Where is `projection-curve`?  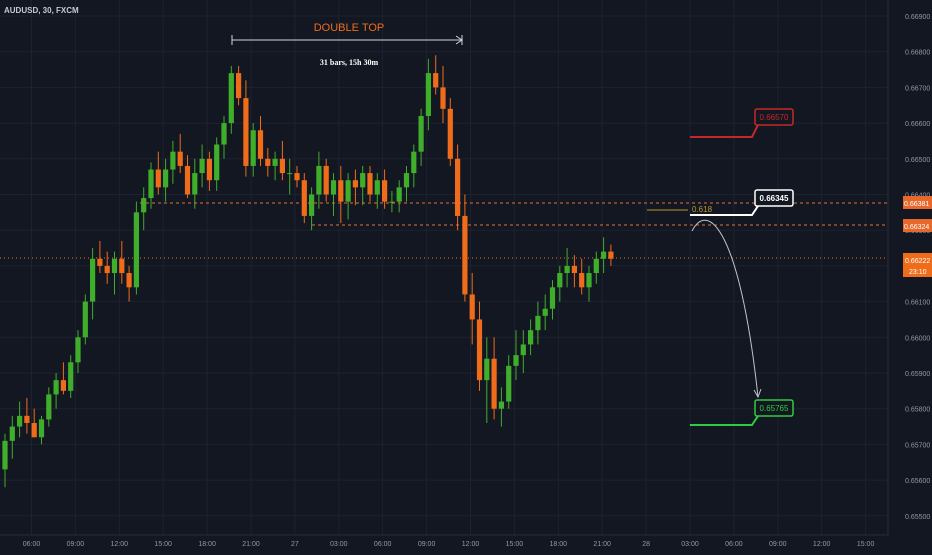 projection-curve is located at coordinates (725, 308).